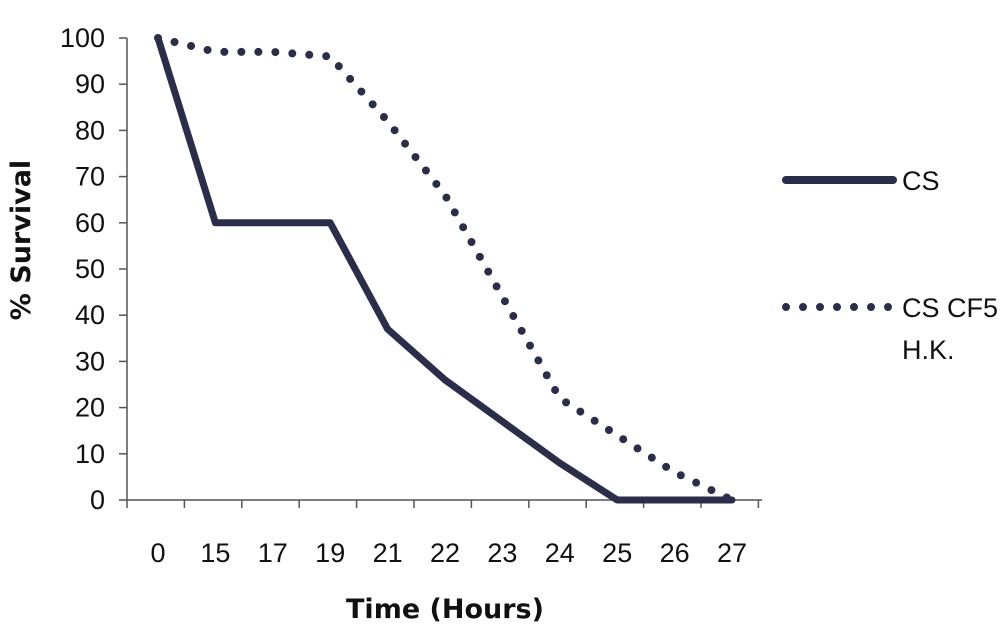 The height and width of the screenshot is (625, 1000). What do you see at coordinates (21, 240) in the screenshot?
I see `y-axis-title: % Survival` at bounding box center [21, 240].